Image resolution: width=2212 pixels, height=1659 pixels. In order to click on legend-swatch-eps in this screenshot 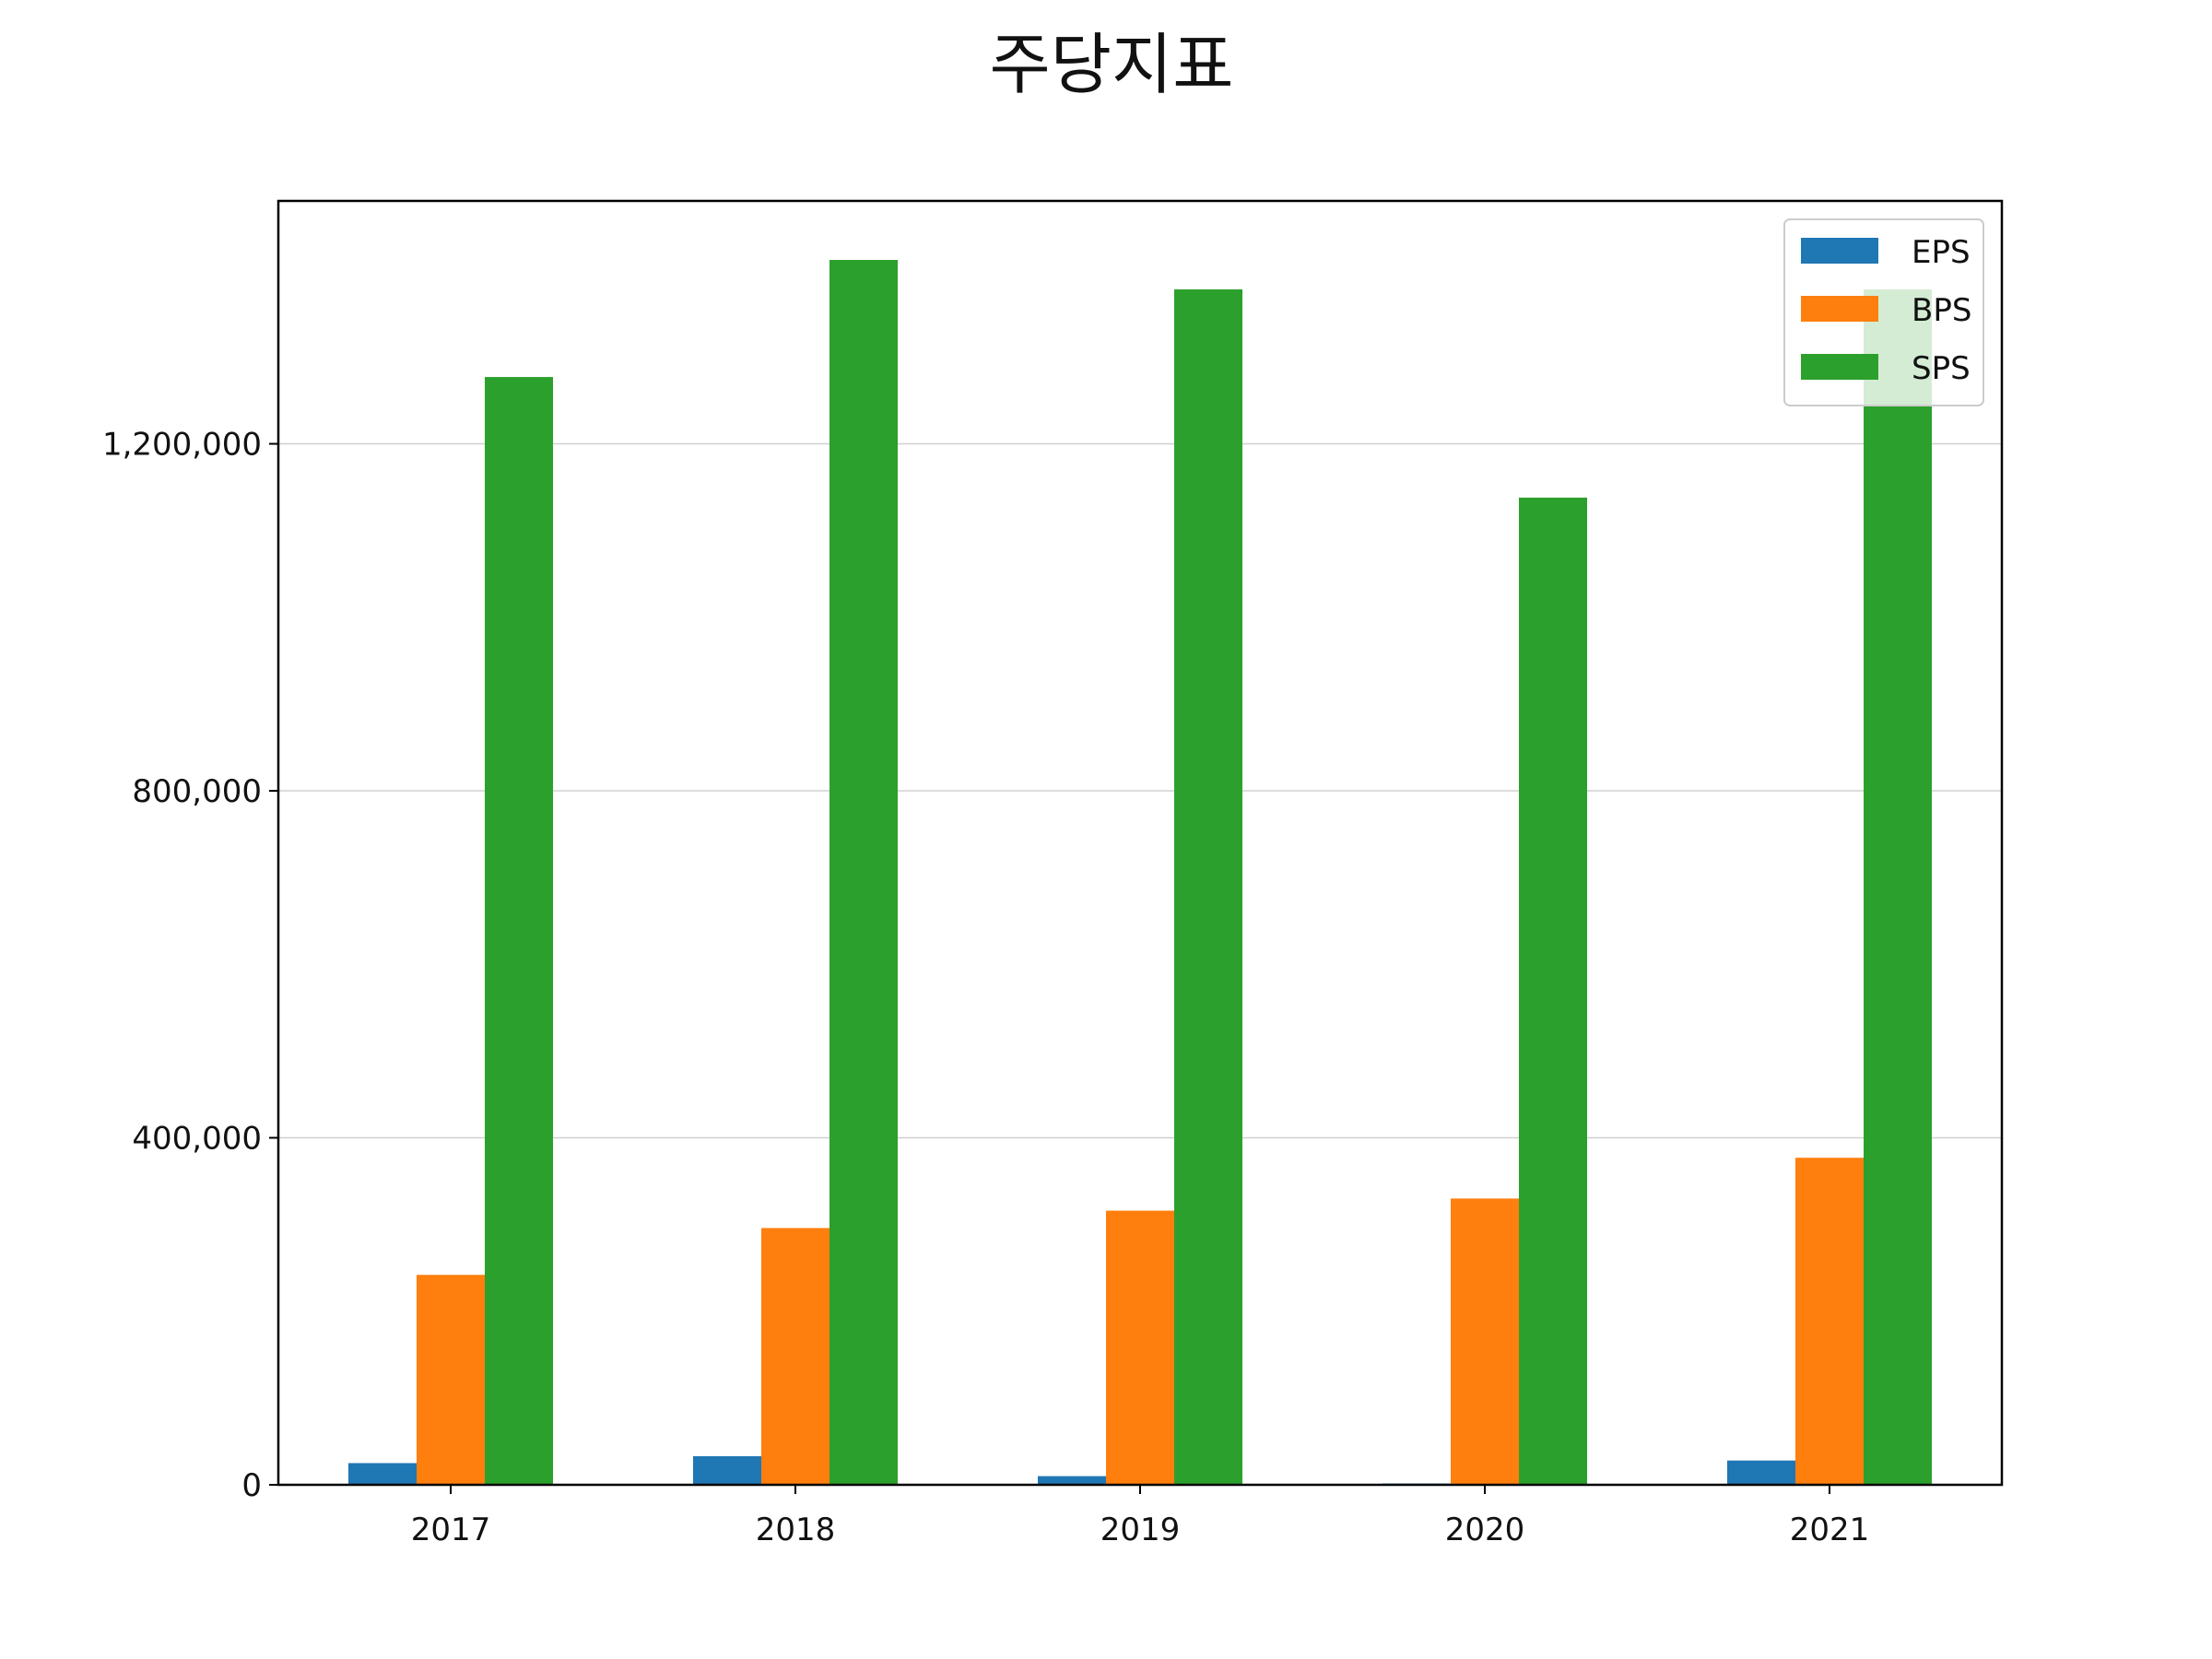, I will do `click(1839, 251)`.